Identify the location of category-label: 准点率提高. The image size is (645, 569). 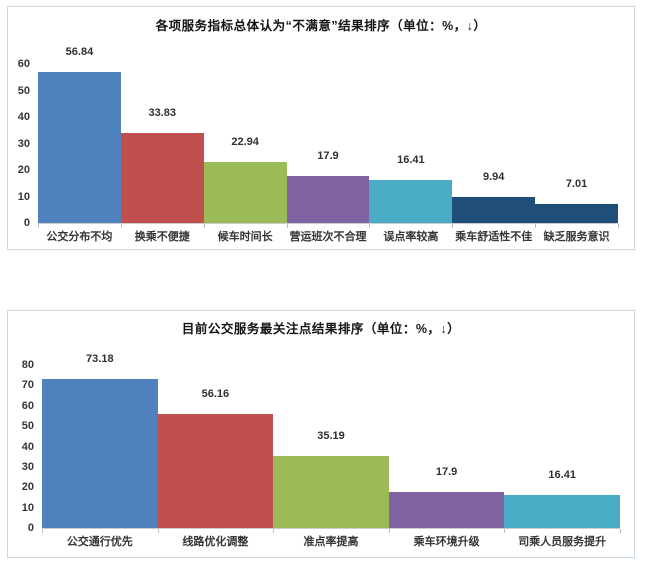
(331, 542).